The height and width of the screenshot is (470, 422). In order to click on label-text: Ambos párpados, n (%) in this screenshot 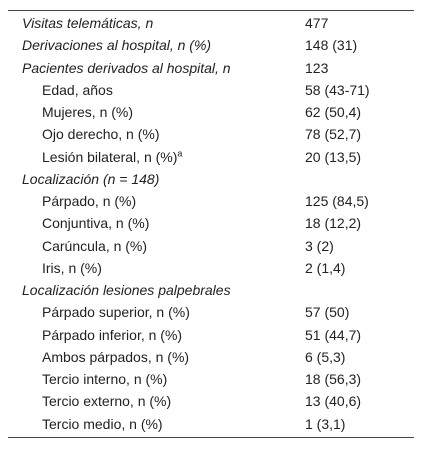, I will do `click(116, 356)`.